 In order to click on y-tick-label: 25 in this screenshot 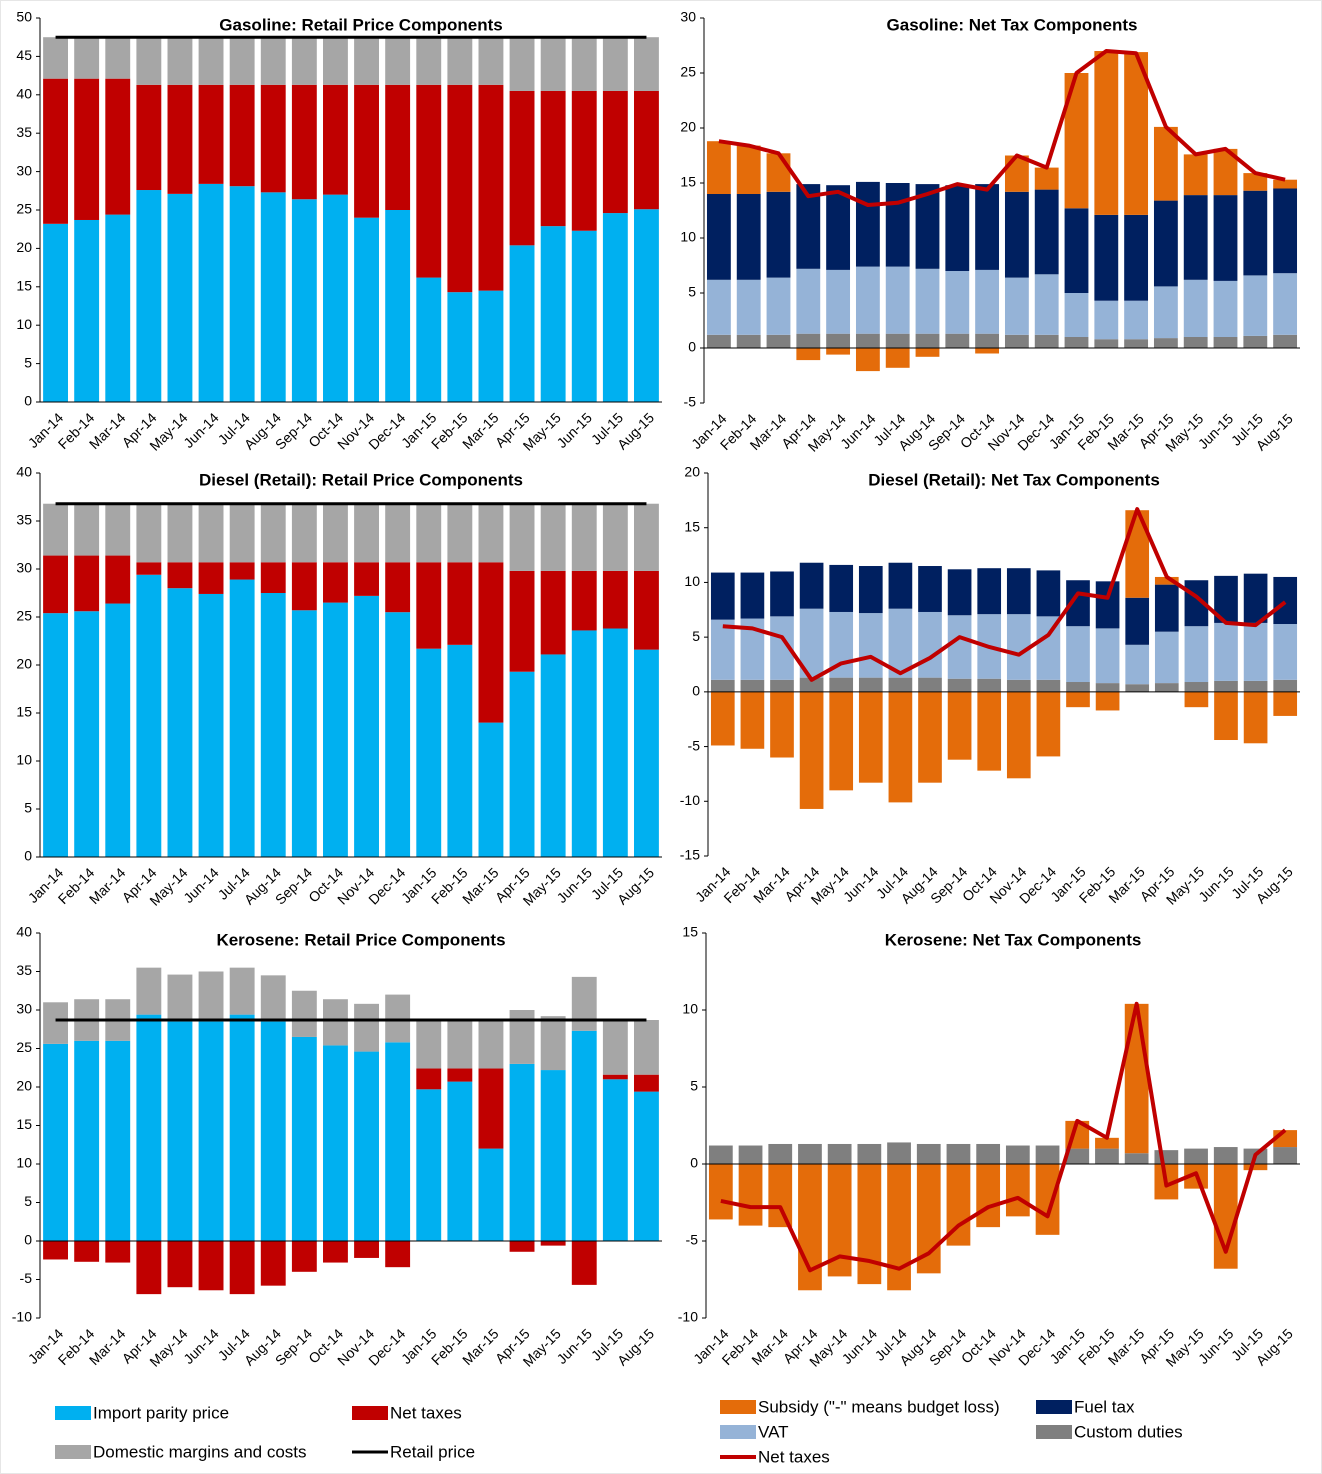, I will do `click(688, 72)`.